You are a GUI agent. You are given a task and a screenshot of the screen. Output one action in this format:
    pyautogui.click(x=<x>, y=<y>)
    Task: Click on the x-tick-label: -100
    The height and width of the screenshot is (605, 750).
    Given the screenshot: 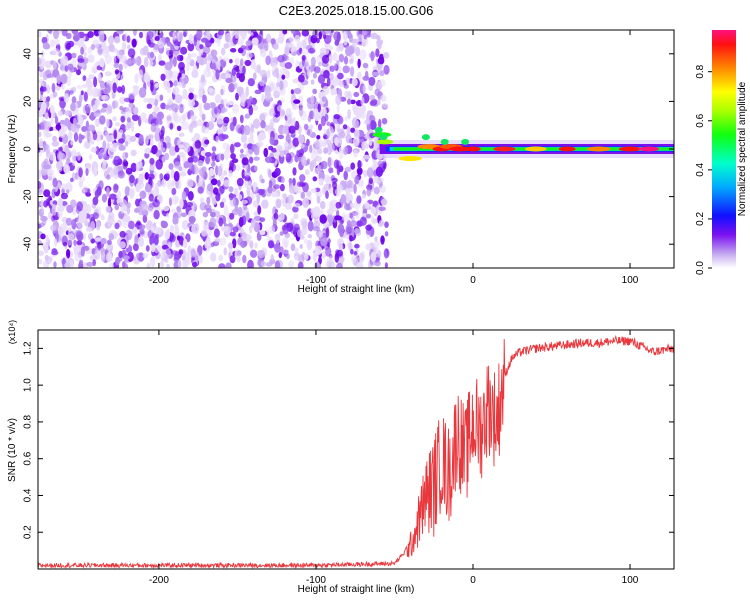 What is the action you would take?
    pyautogui.click(x=316, y=580)
    